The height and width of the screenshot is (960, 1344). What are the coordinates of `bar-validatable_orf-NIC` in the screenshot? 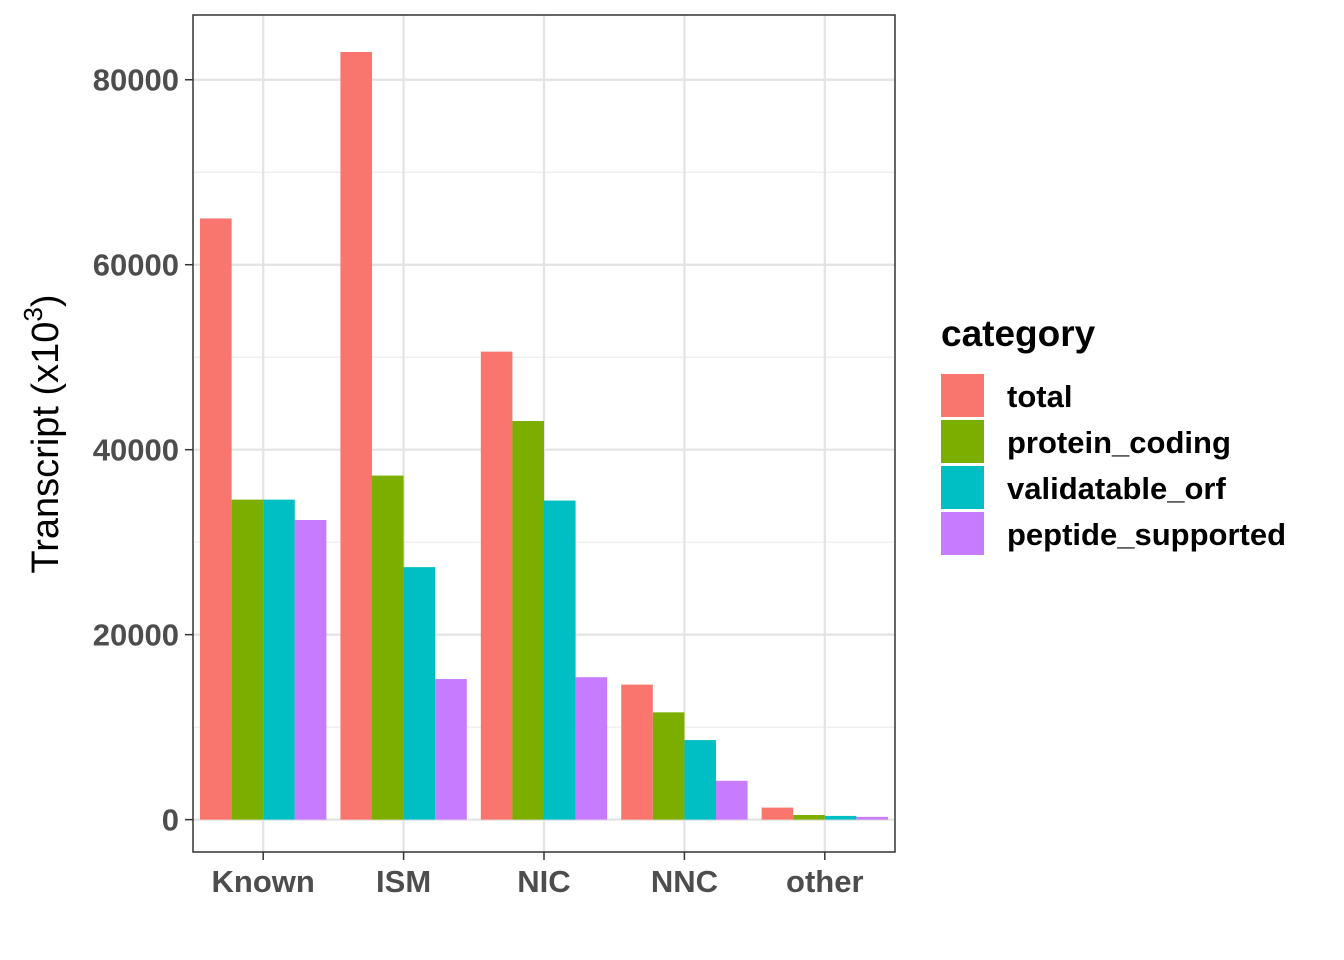 It's located at (560, 660).